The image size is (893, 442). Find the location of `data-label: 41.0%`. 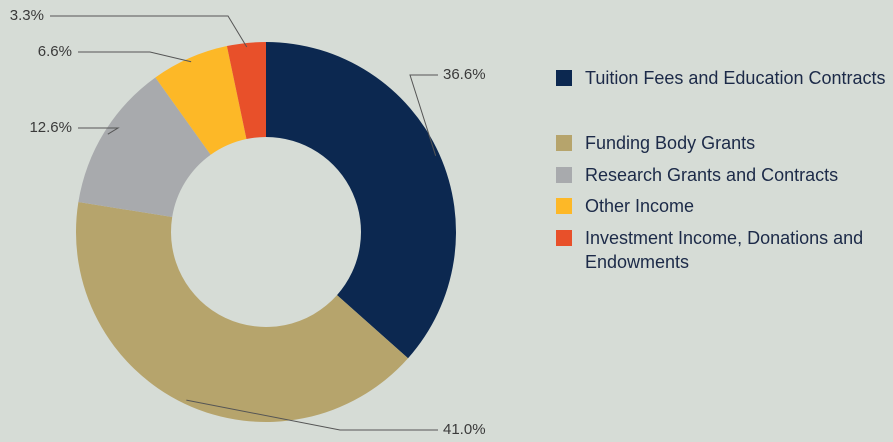

data-label: 41.0% is located at coordinates (464, 429).